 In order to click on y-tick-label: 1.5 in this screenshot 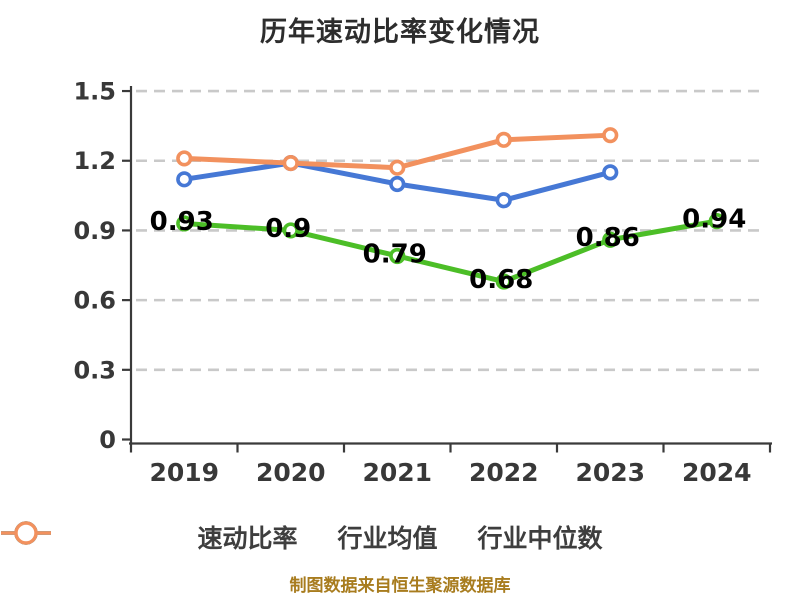, I will do `click(94, 92)`.